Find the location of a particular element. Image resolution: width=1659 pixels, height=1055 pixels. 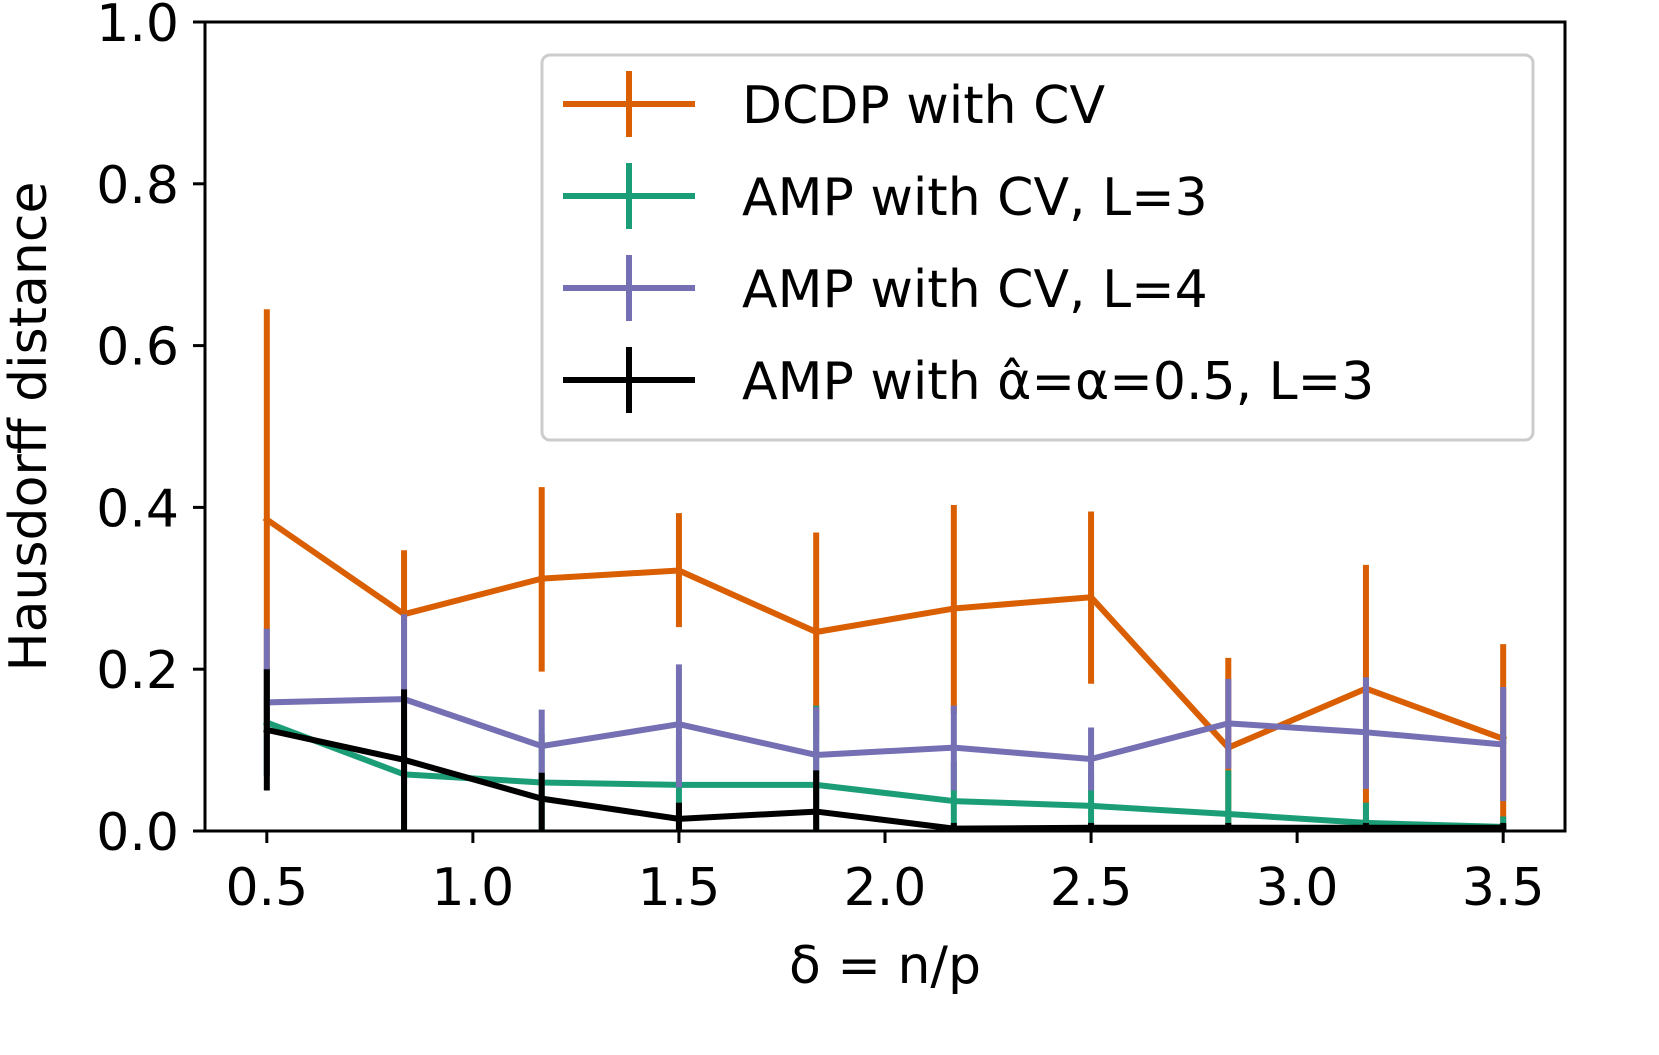

legend-entry: AMP with α̂=α=0.5, L=3 is located at coordinates (968, 380).